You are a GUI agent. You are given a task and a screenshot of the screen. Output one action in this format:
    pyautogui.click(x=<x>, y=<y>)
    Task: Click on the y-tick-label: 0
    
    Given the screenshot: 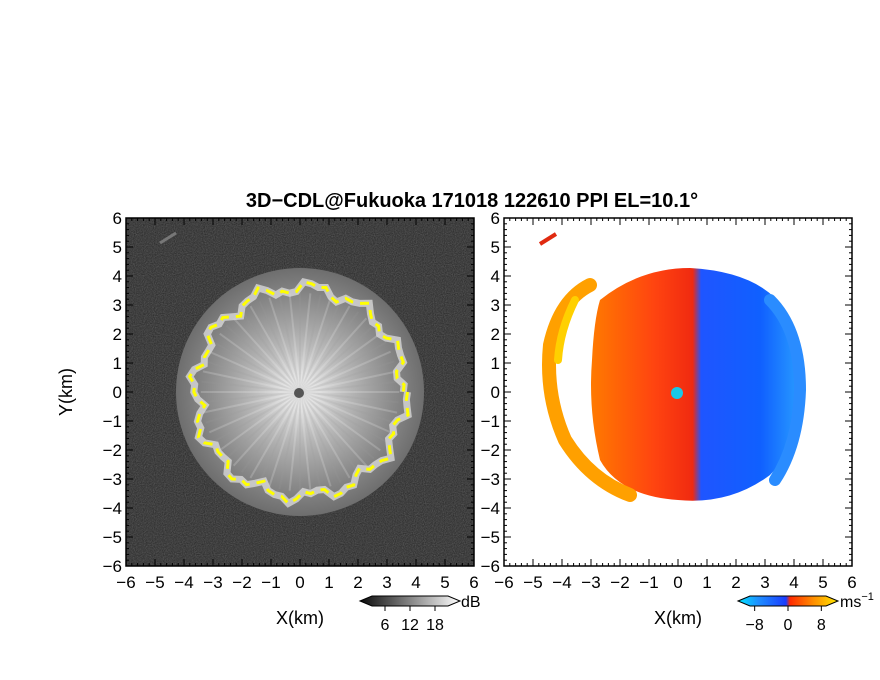 What is the action you would take?
    pyautogui.click(x=495, y=392)
    